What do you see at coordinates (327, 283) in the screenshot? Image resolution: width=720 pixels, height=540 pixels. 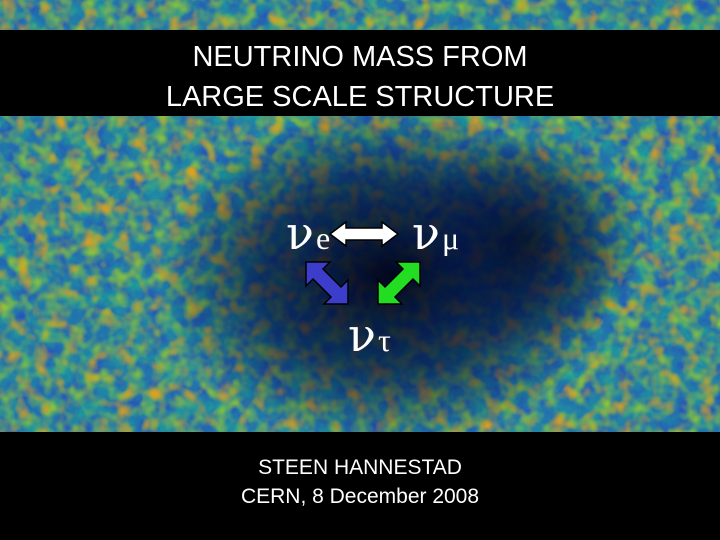 I see `e-tau-double-arrow` at bounding box center [327, 283].